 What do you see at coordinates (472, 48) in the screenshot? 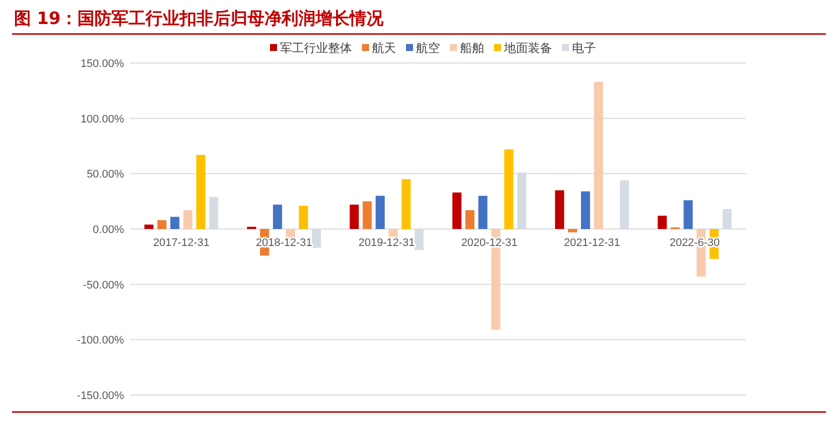
I see `legend-label: 船舶` at bounding box center [472, 48].